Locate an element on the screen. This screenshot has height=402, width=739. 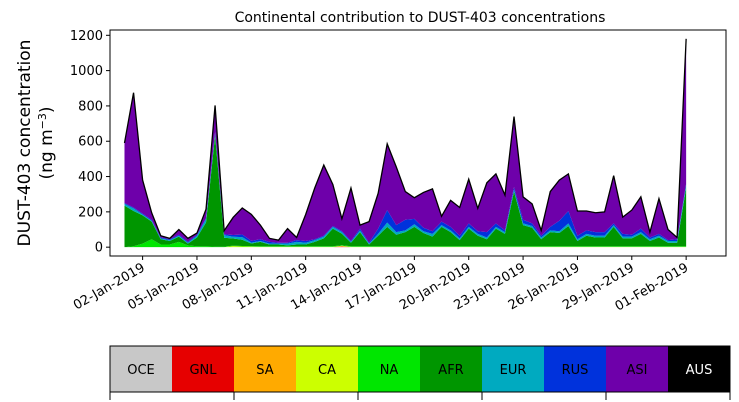
y-tick-label: 0 is located at coordinates (99, 248).